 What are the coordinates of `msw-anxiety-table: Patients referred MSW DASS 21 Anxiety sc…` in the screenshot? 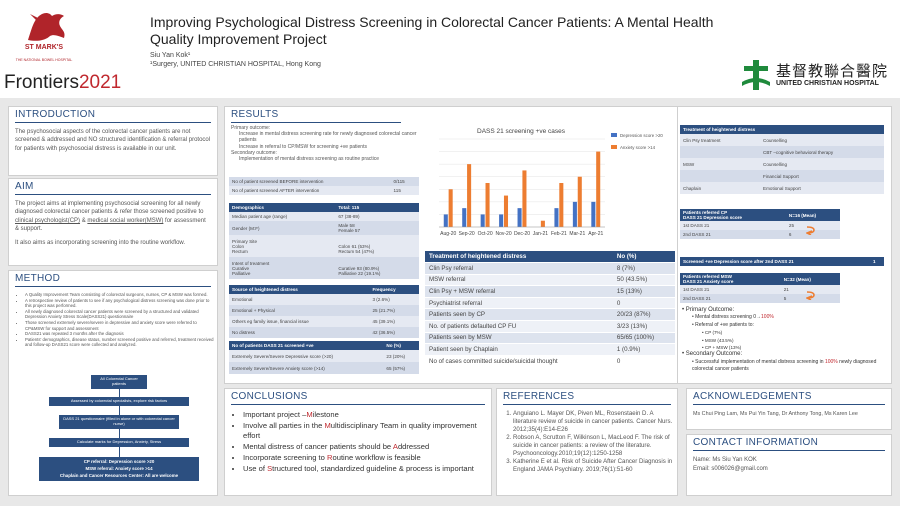 It's located at (760, 288).